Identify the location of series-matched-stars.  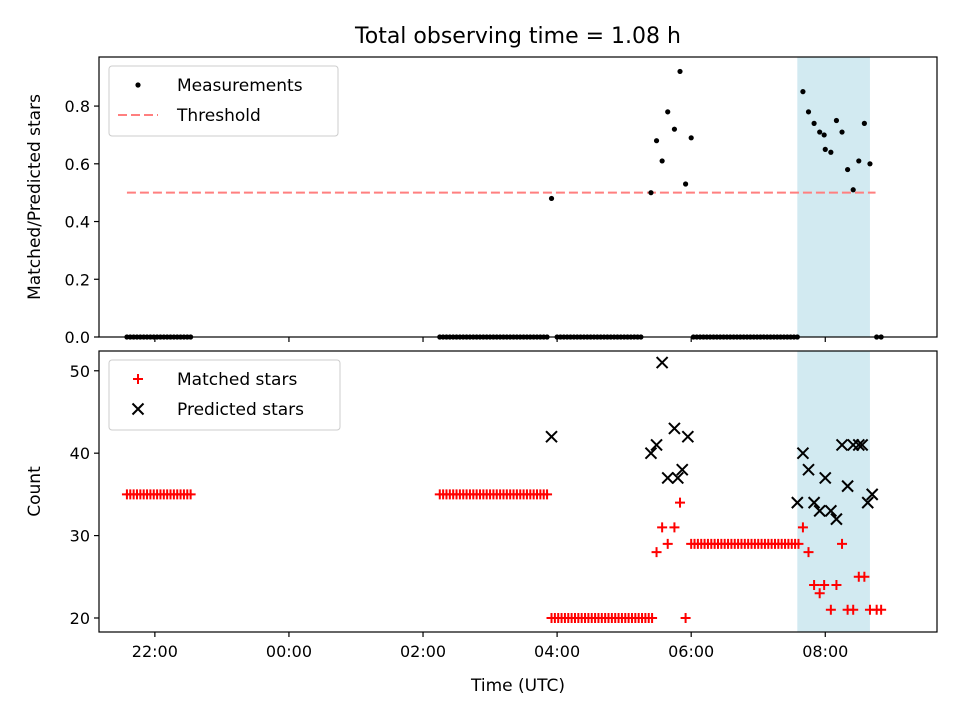
(504, 556).